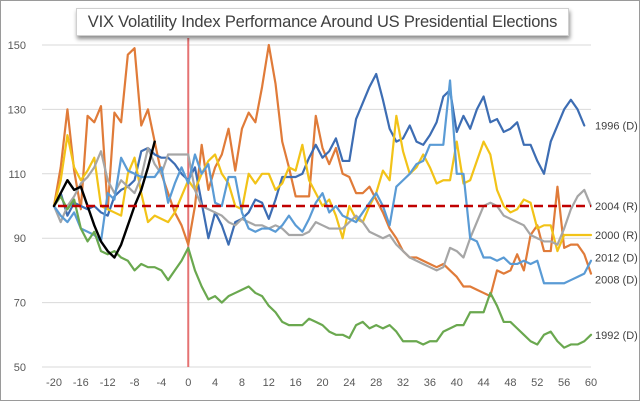 Image resolution: width=640 pixels, height=401 pixels. What do you see at coordinates (457, 383) in the screenshot?
I see `x-tick-label: 40` at bounding box center [457, 383].